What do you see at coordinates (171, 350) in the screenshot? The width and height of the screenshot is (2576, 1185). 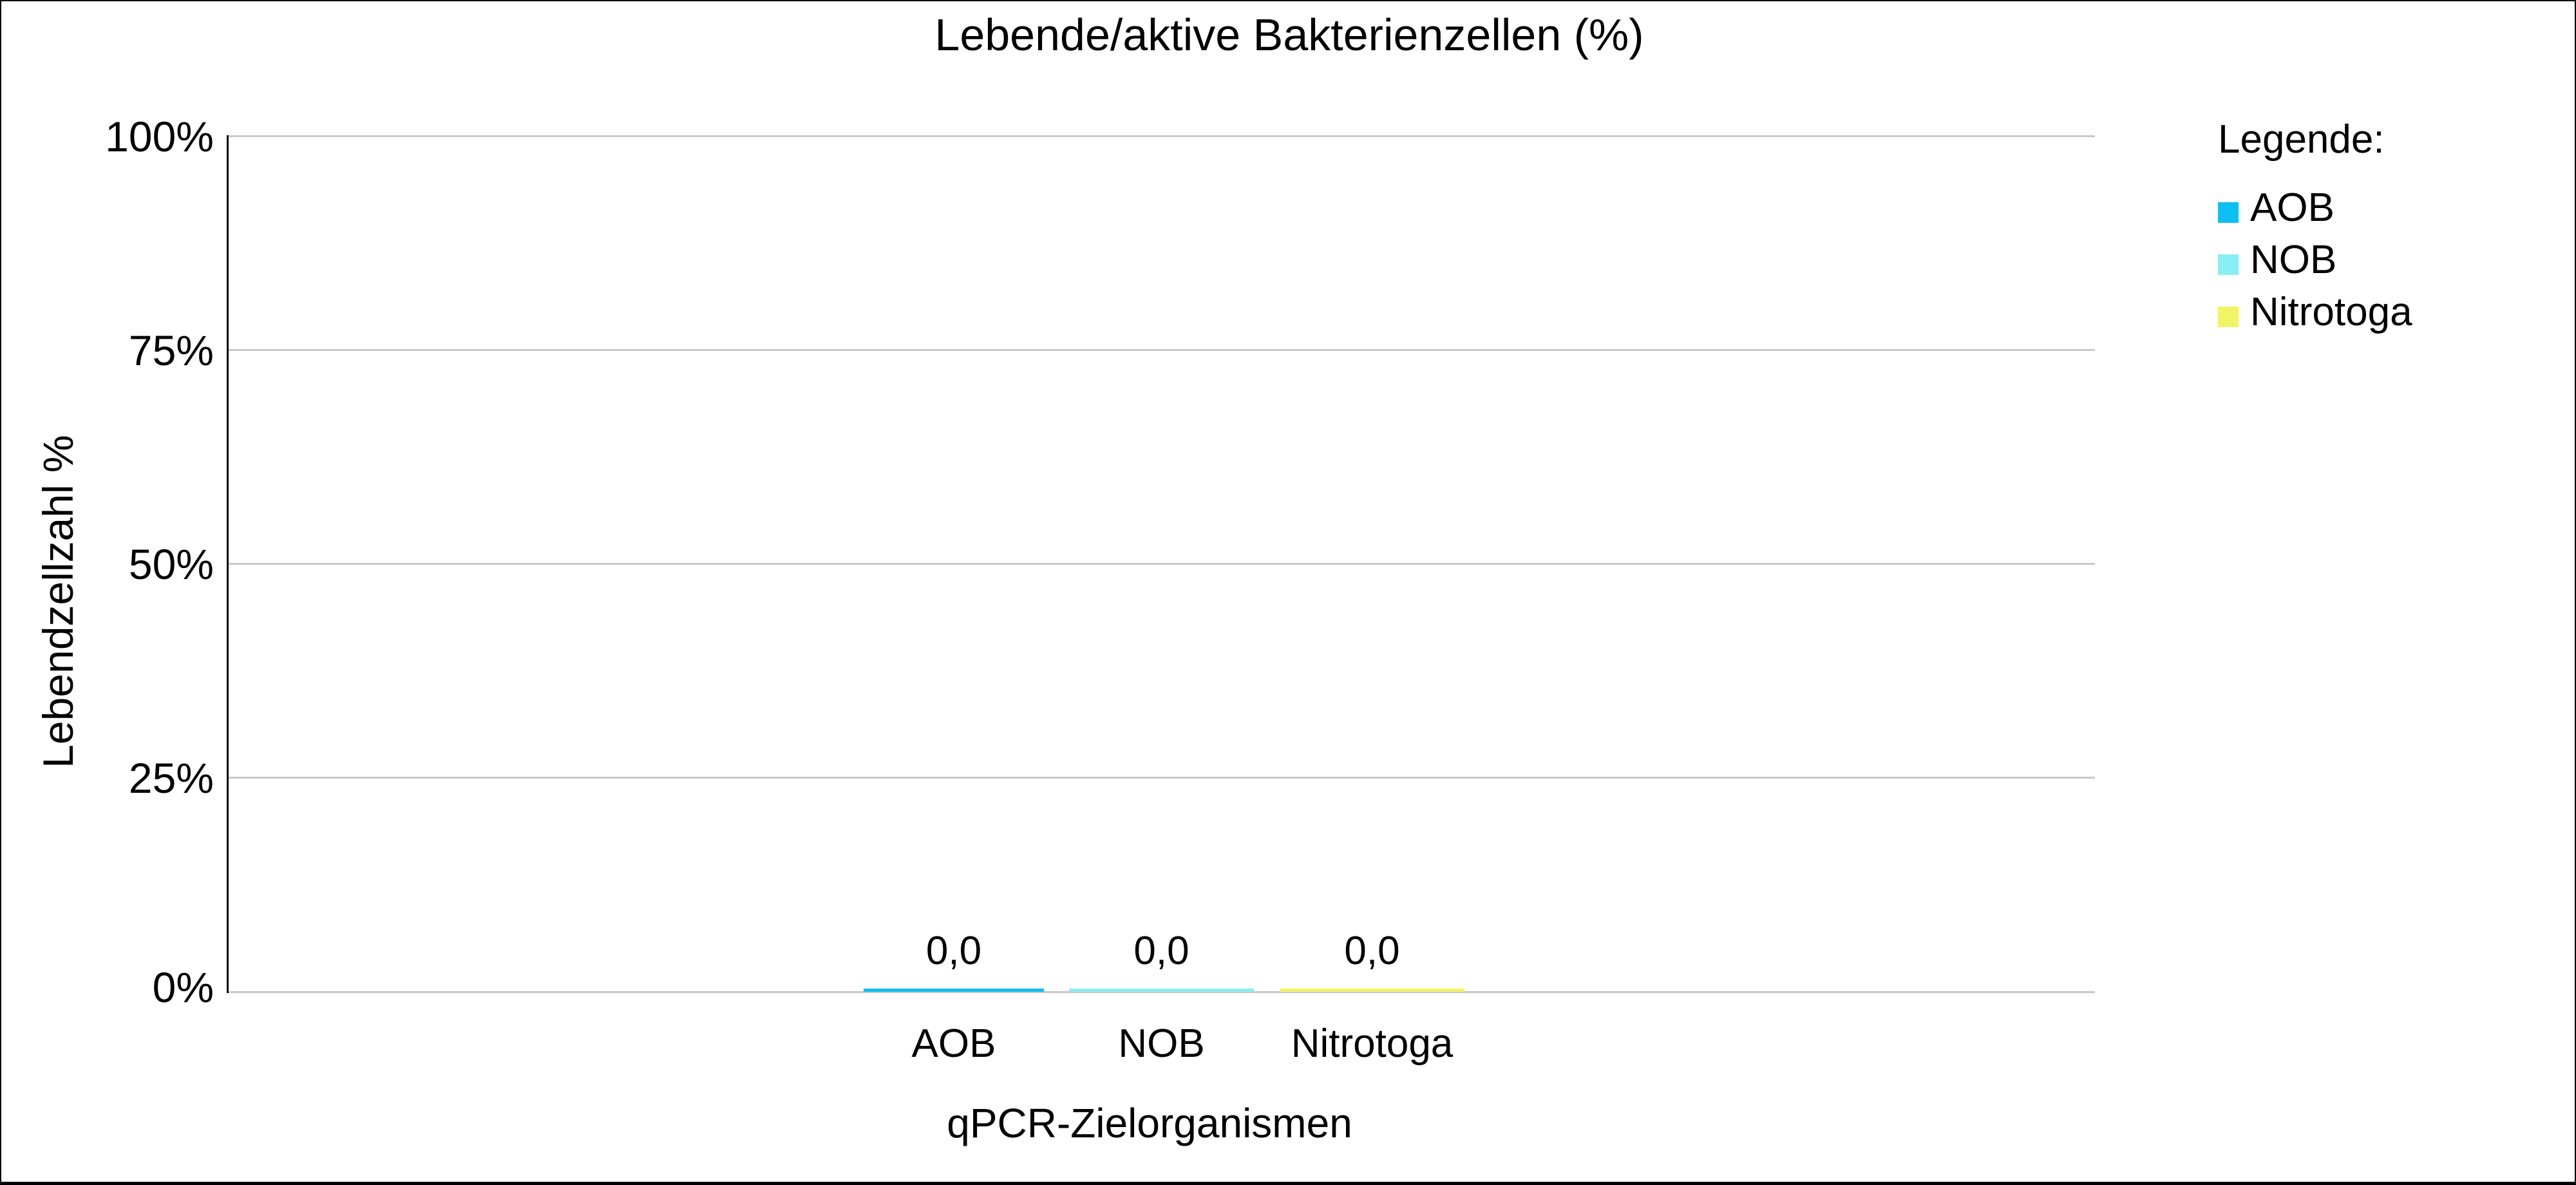 I see `y-tick-75: 75%` at bounding box center [171, 350].